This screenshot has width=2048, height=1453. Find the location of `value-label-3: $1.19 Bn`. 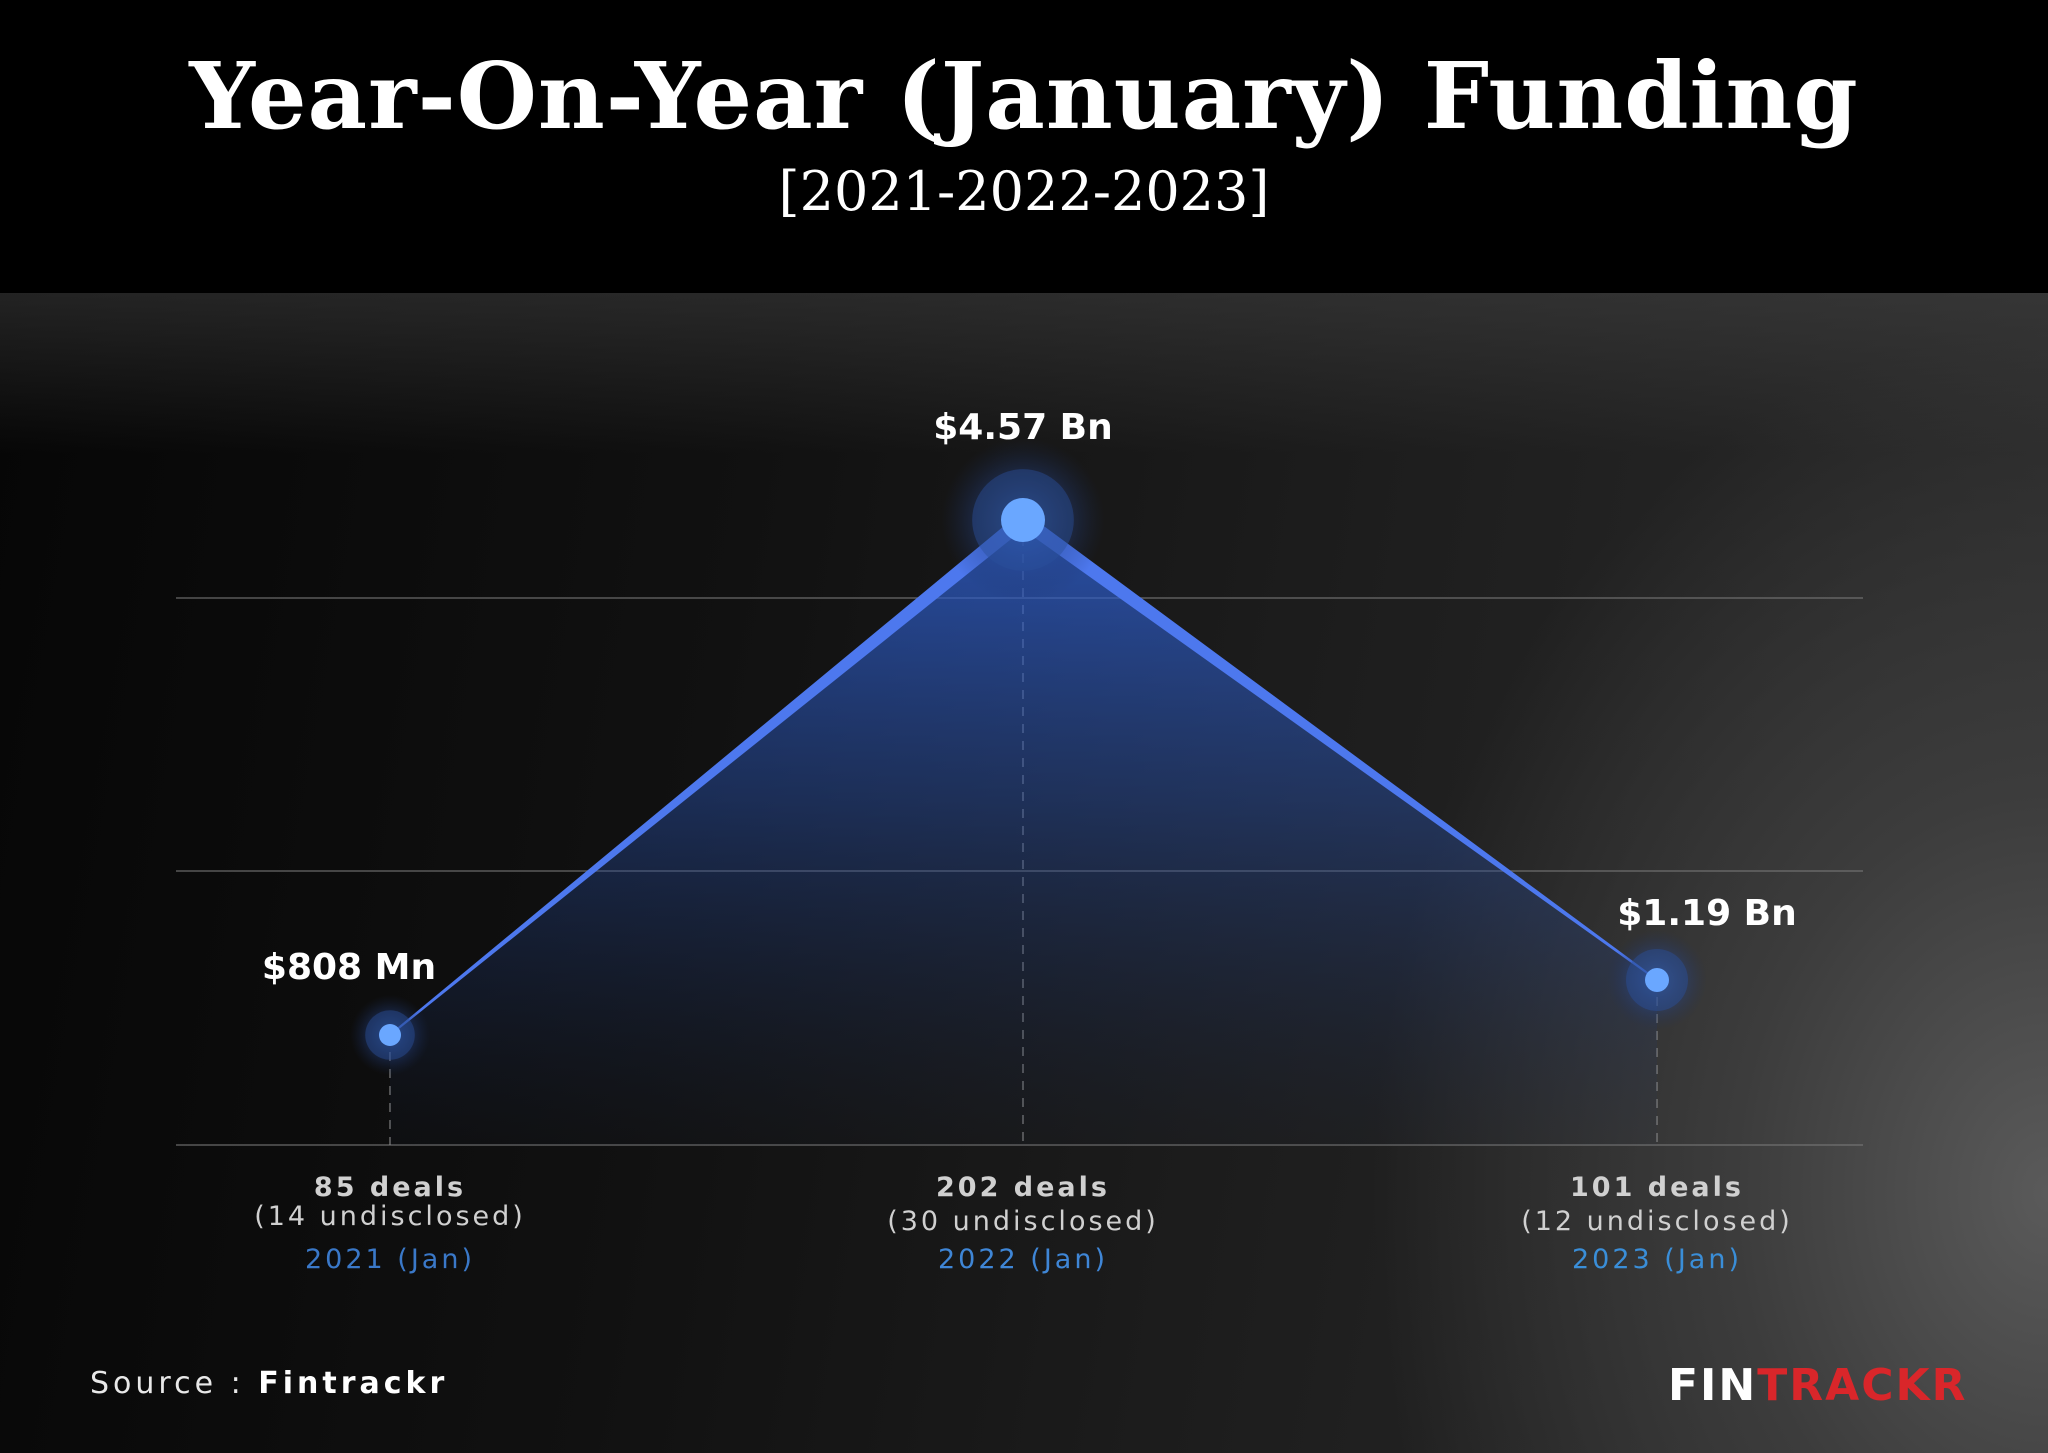

value-label-3: $1.19 Bn is located at coordinates (1706, 913).